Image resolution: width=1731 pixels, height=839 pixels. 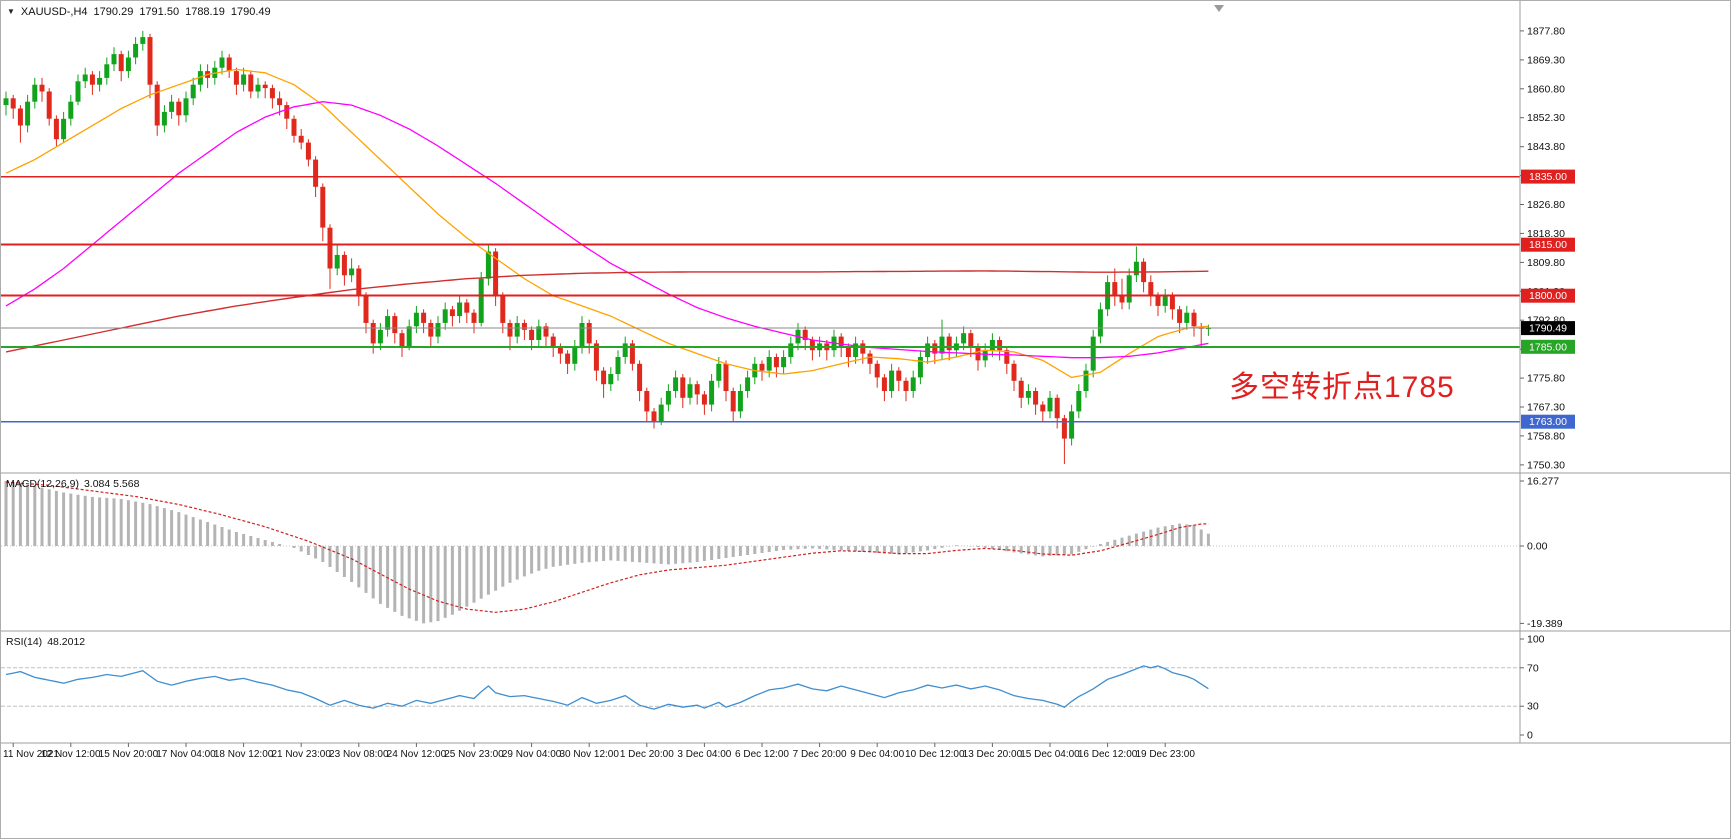 What do you see at coordinates (704, 754) in the screenshot?
I see `svg-text: 3 Dec 04:00` at bounding box center [704, 754].